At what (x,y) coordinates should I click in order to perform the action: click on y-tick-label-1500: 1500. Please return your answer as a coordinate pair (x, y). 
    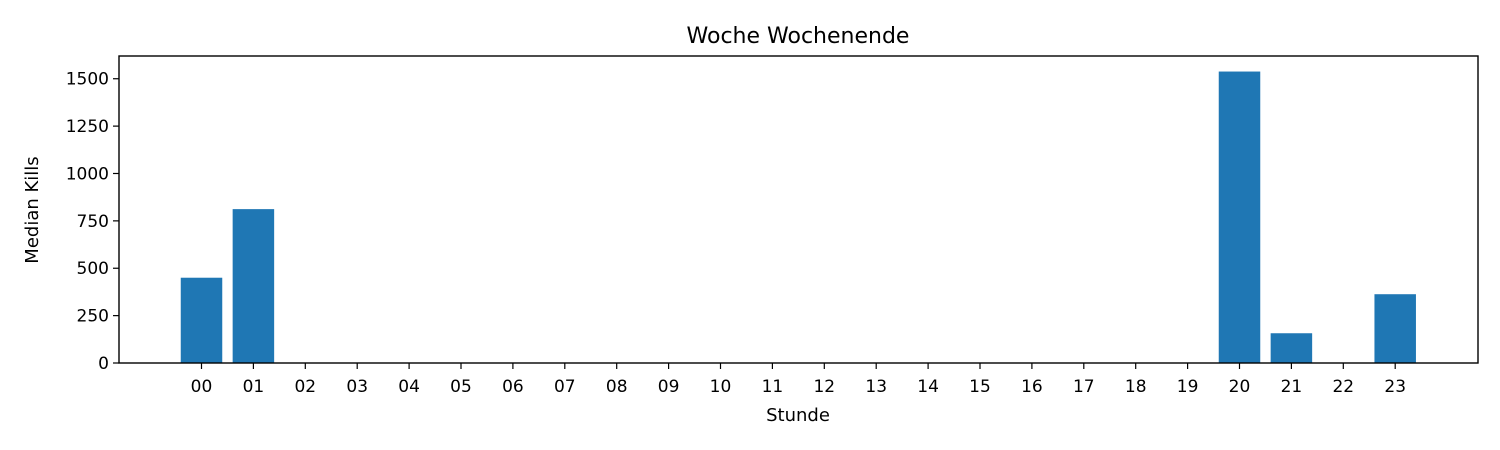
    Looking at the image, I should click on (87, 80).